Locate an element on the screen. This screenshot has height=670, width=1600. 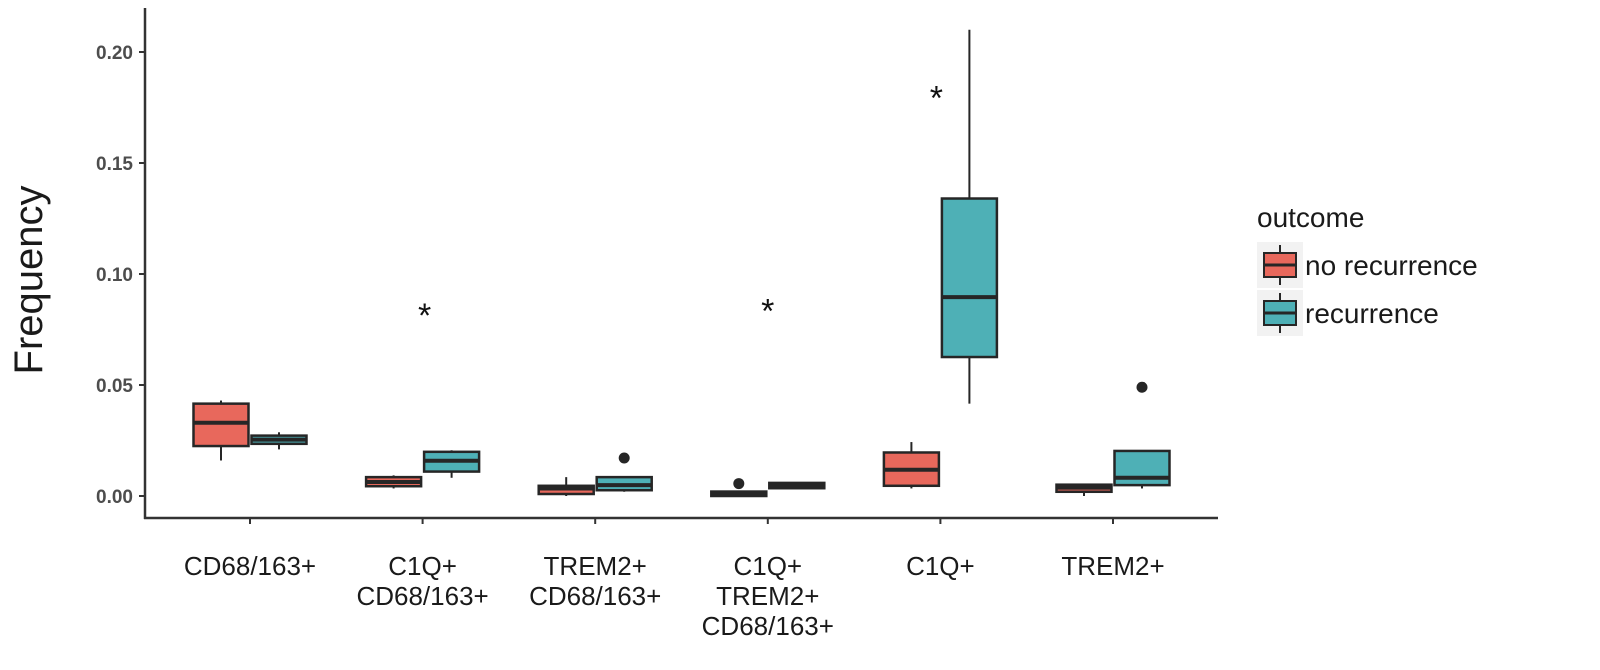
legend-title: outcome is located at coordinates (1310, 217).